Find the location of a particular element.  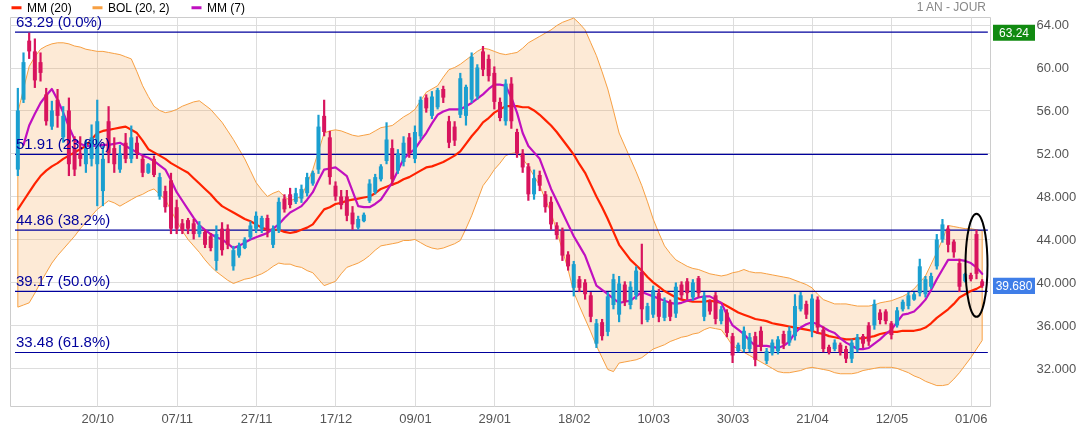

y-tick-label: 60.00 is located at coordinates (1053, 68).